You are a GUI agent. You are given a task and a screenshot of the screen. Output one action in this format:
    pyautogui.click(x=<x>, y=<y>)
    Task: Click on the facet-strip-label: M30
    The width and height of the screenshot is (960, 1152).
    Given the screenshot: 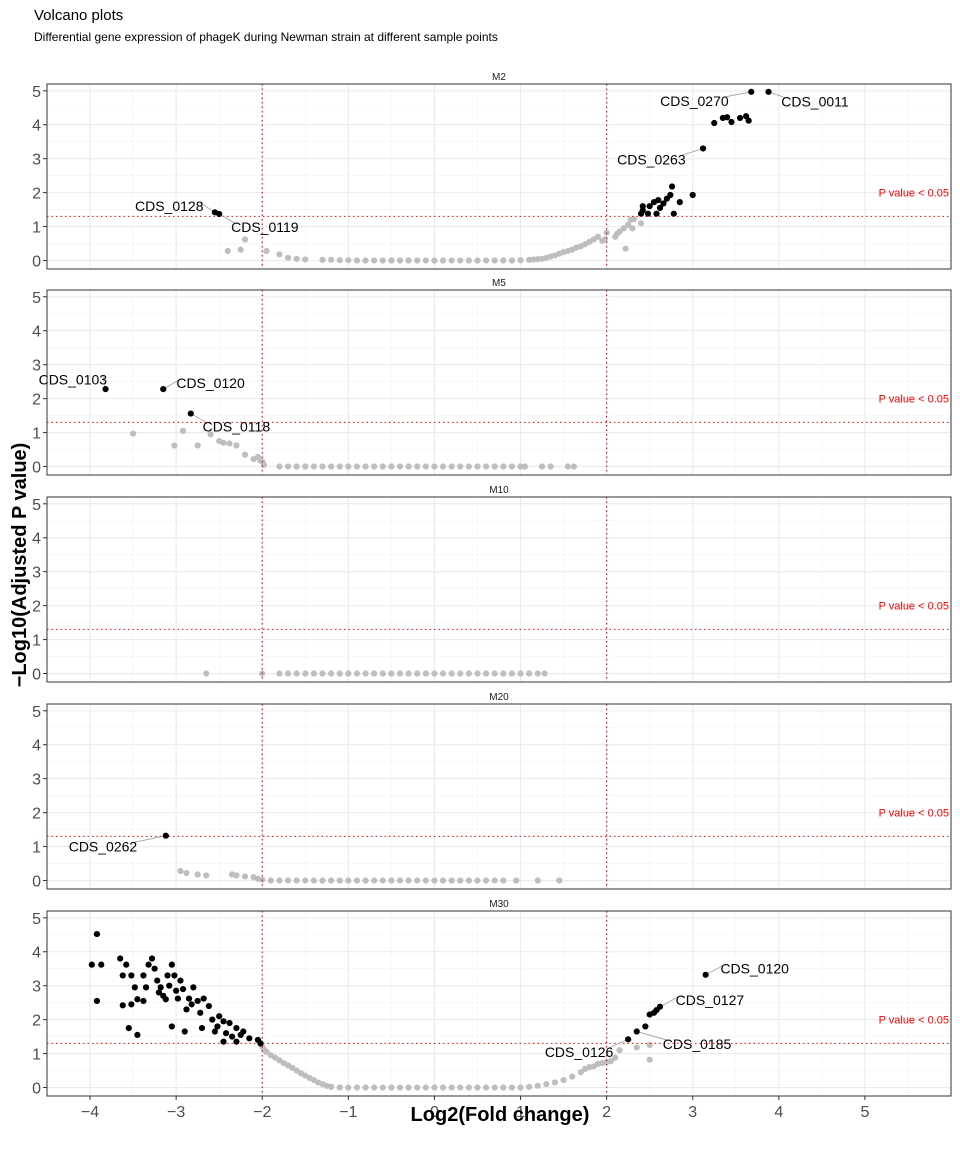 What is the action you would take?
    pyautogui.click(x=499, y=904)
    